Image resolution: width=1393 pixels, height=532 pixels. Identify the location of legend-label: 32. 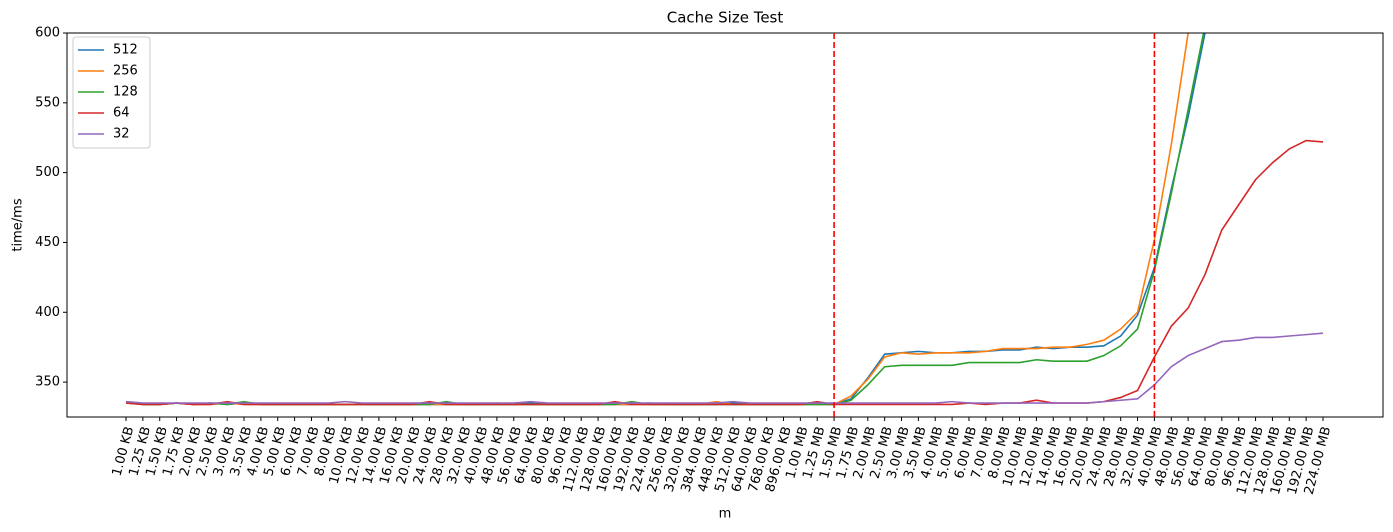
(121, 134).